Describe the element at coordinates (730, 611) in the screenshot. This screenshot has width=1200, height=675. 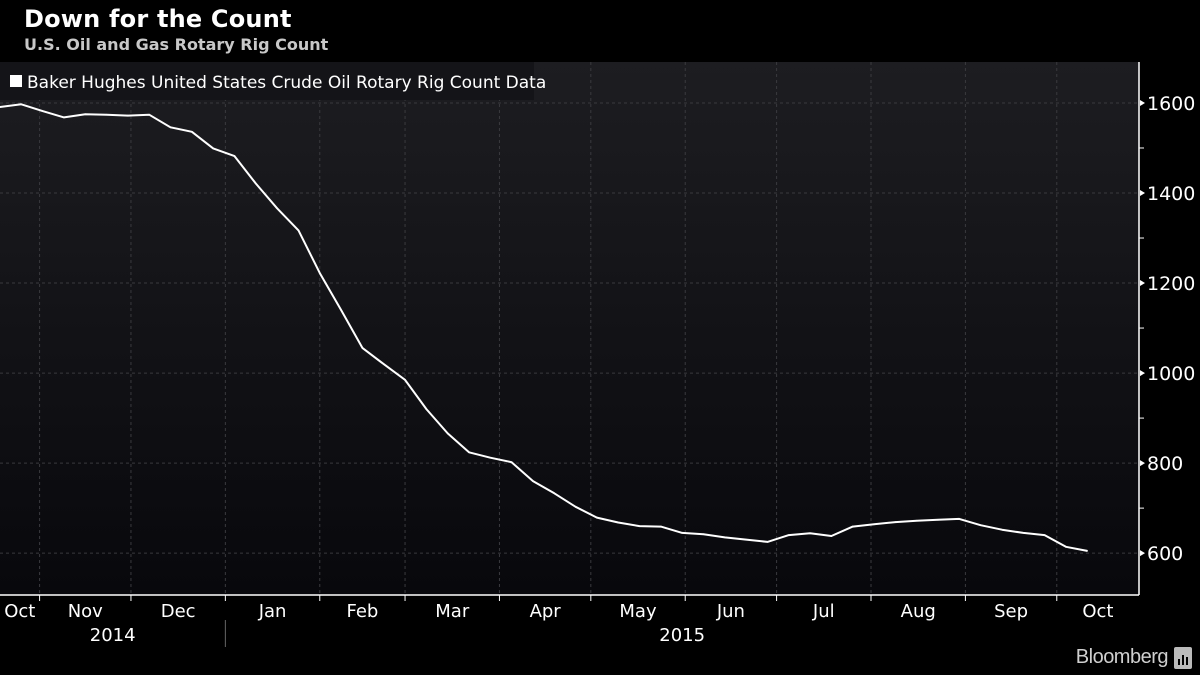
I see `x-month-label: Jun` at that location.